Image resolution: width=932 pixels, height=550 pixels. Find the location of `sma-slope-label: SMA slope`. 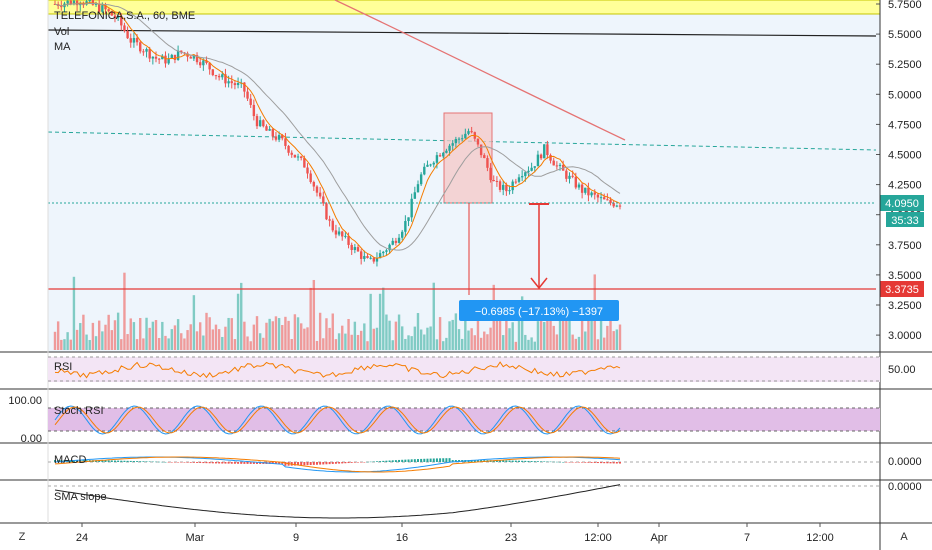

sma-slope-label: SMA slope is located at coordinates (80, 497).